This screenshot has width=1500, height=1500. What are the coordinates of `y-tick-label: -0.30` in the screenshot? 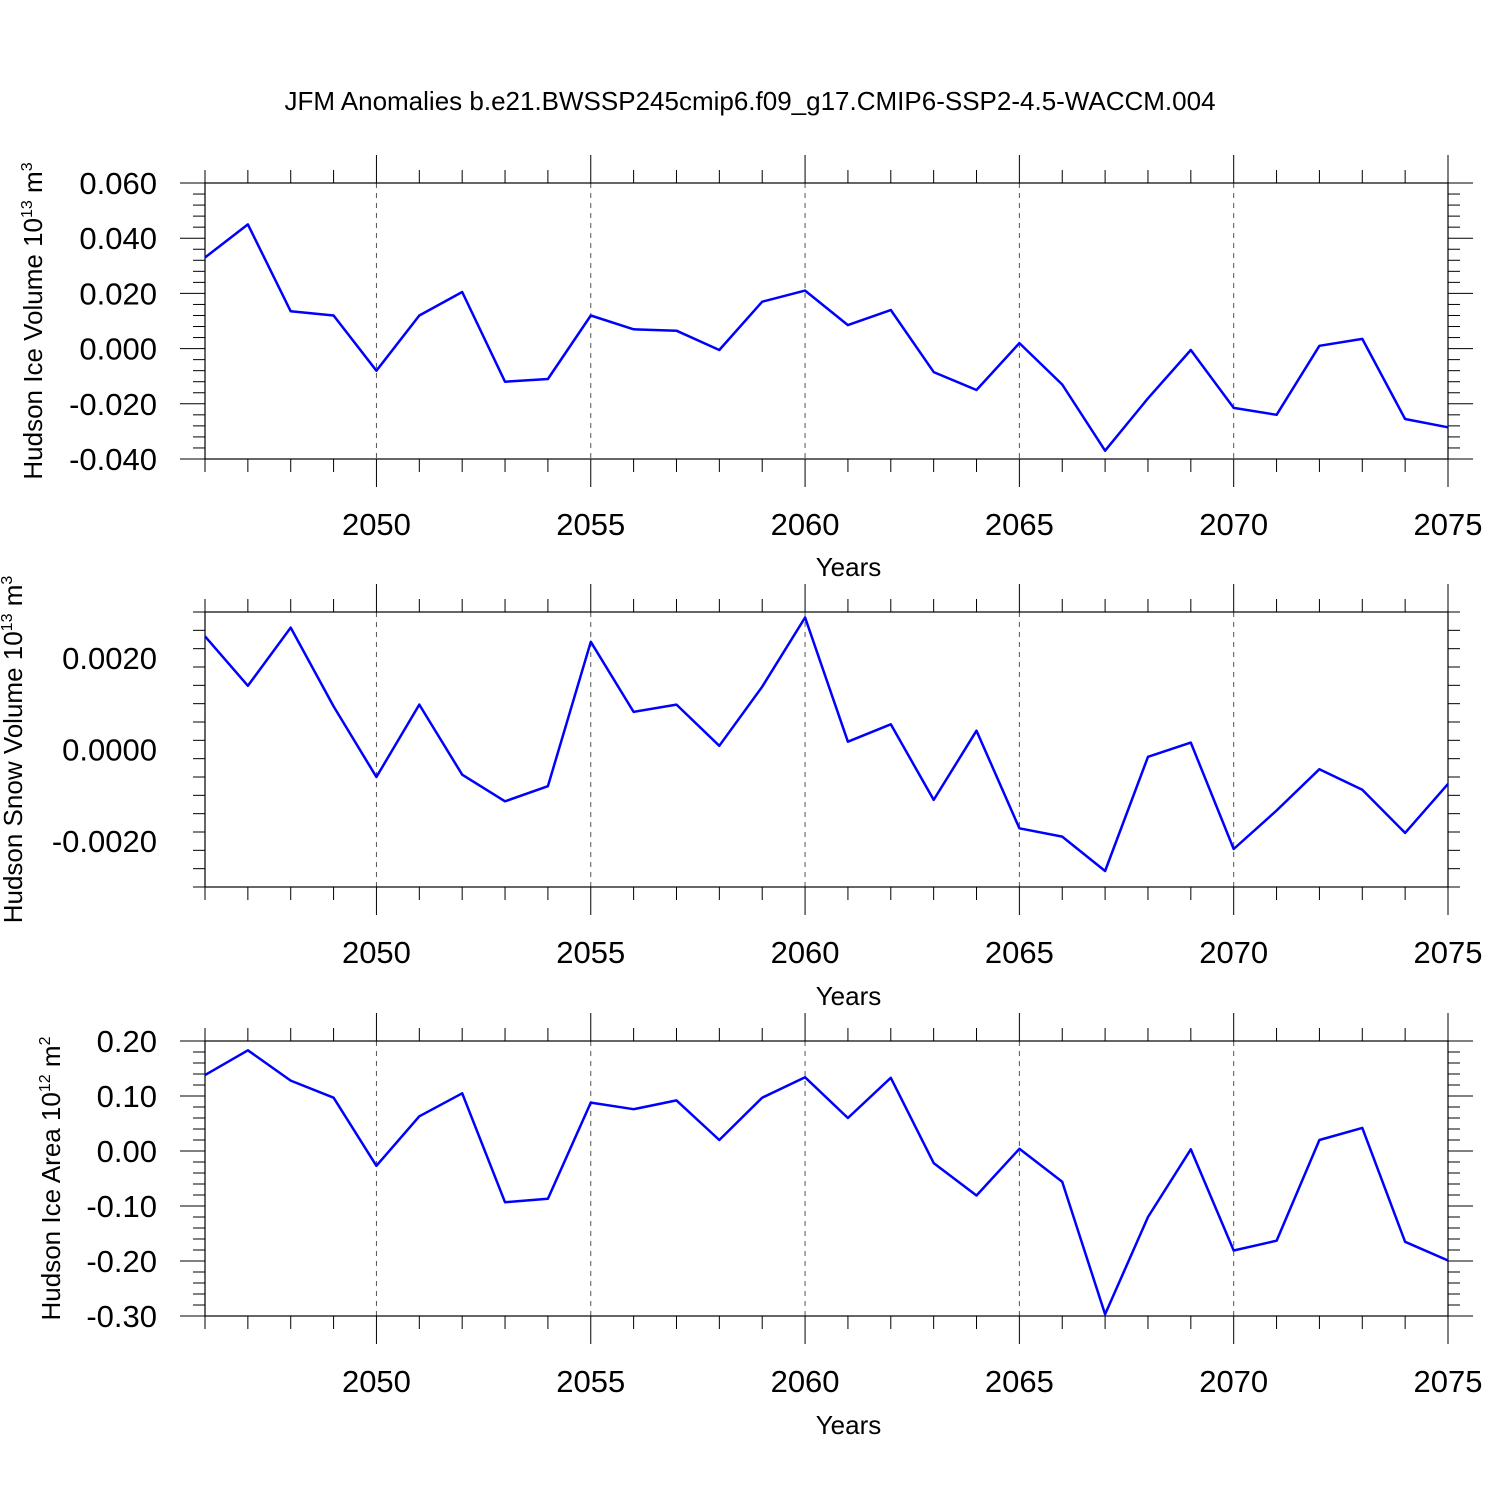 It's located at (121, 1316).